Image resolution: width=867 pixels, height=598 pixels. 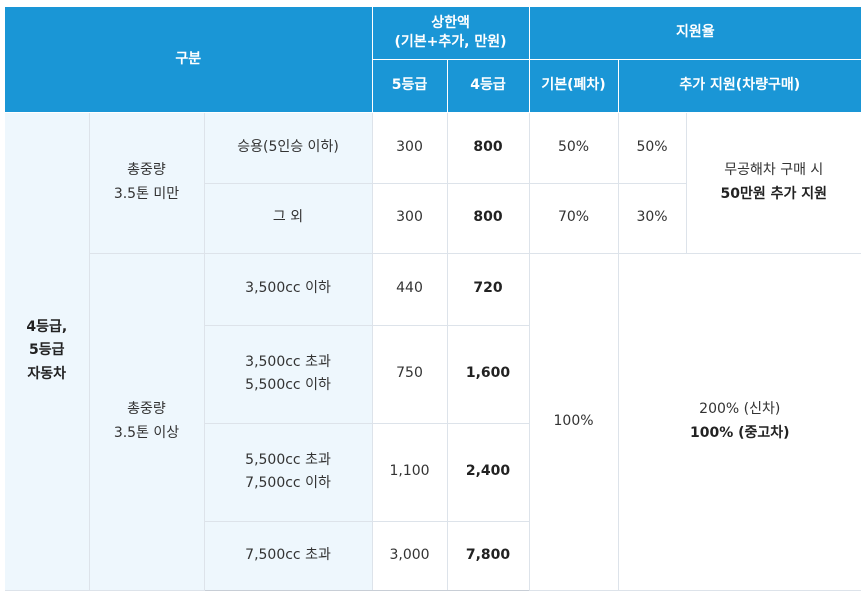 What do you see at coordinates (488, 374) in the screenshot?
I see `grade4-value: 1,600` at bounding box center [488, 374].